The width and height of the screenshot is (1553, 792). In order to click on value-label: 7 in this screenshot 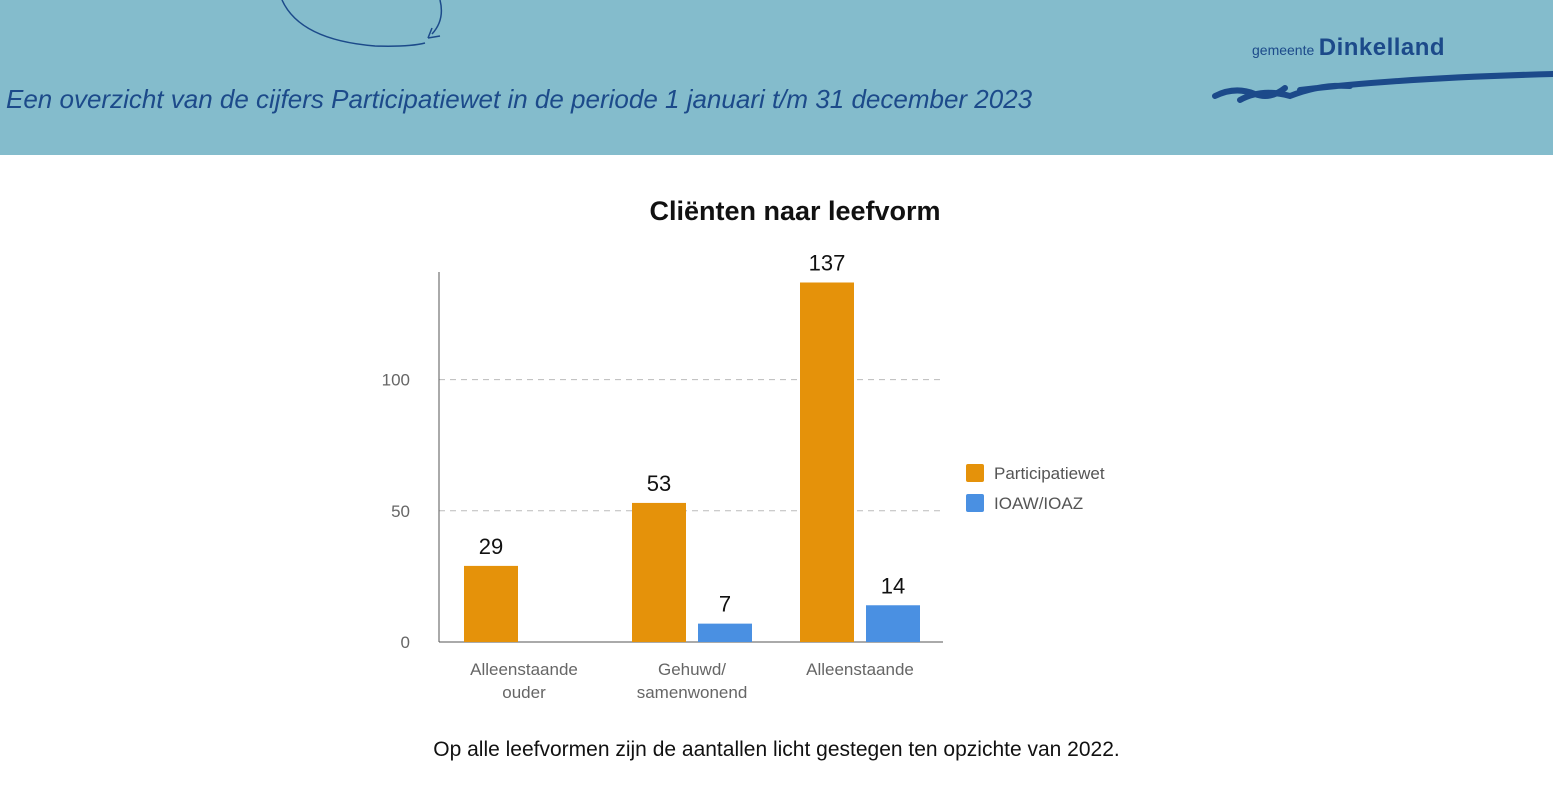, I will do `click(725, 604)`.